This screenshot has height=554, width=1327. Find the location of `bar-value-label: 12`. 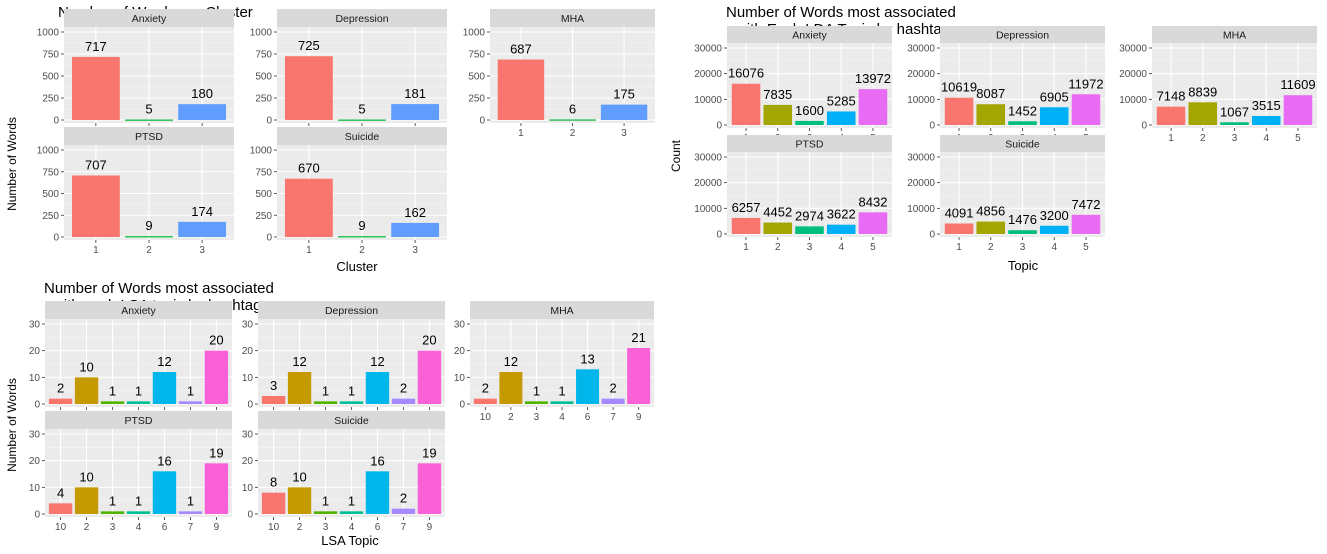

bar-value-label: 12 is located at coordinates (299, 361).